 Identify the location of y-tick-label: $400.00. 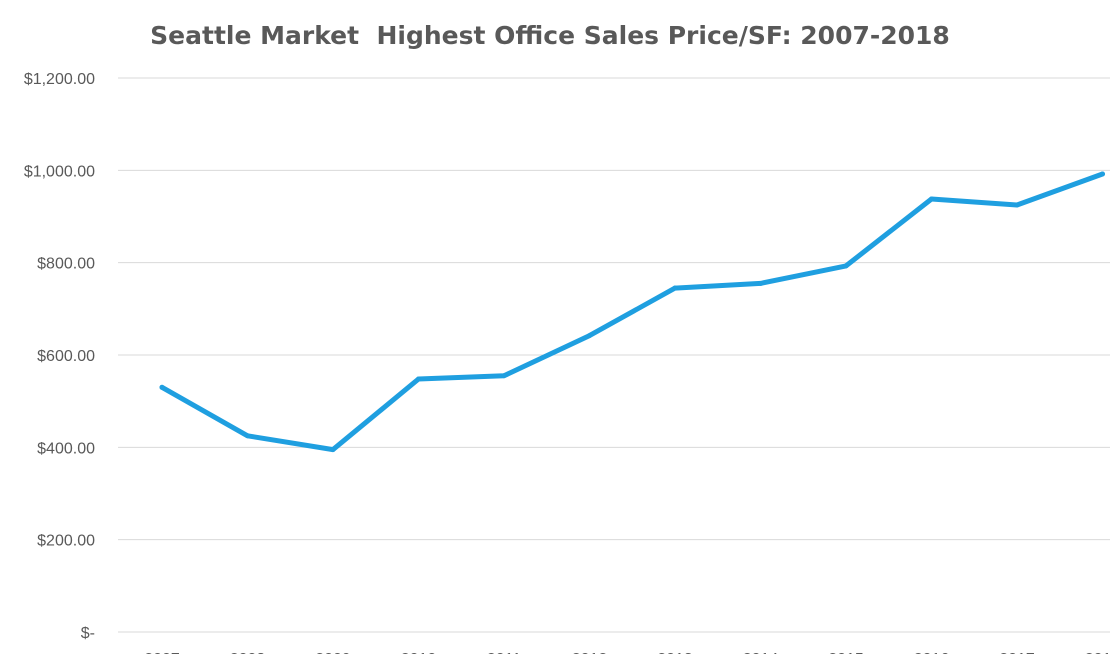
(66, 448).